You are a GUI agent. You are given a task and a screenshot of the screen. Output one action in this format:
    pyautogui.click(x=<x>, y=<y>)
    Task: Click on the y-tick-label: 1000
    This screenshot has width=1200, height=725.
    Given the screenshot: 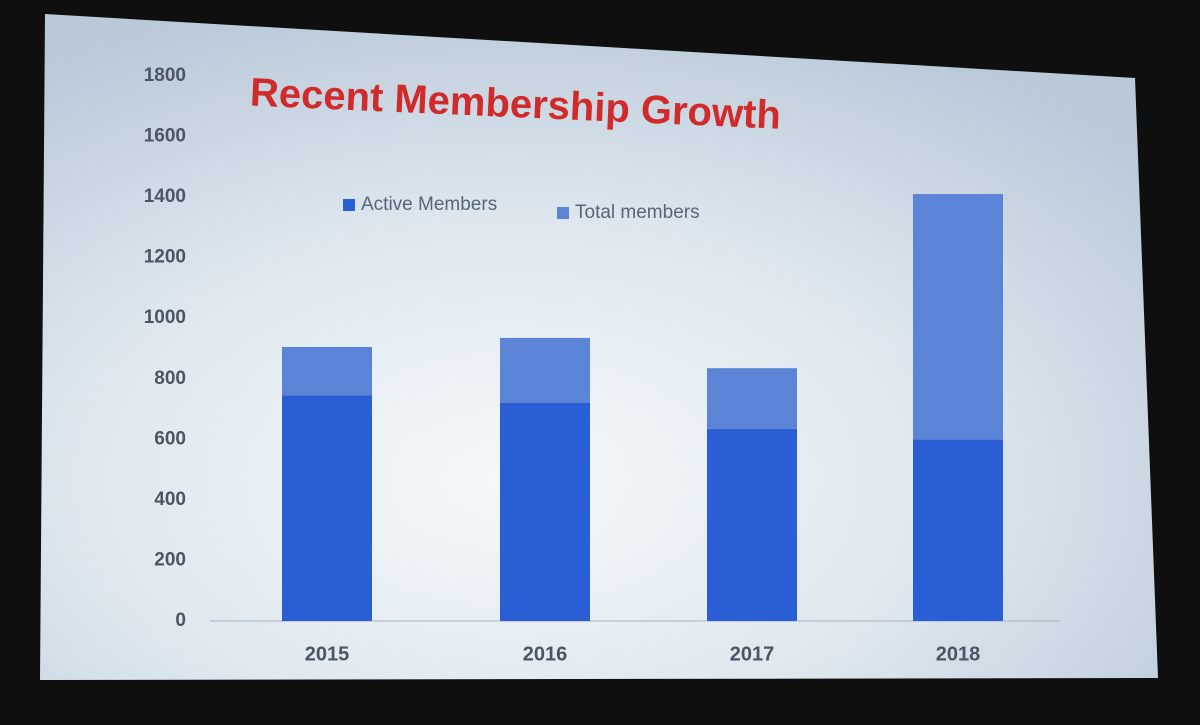 What is the action you would take?
    pyautogui.click(x=165, y=317)
    